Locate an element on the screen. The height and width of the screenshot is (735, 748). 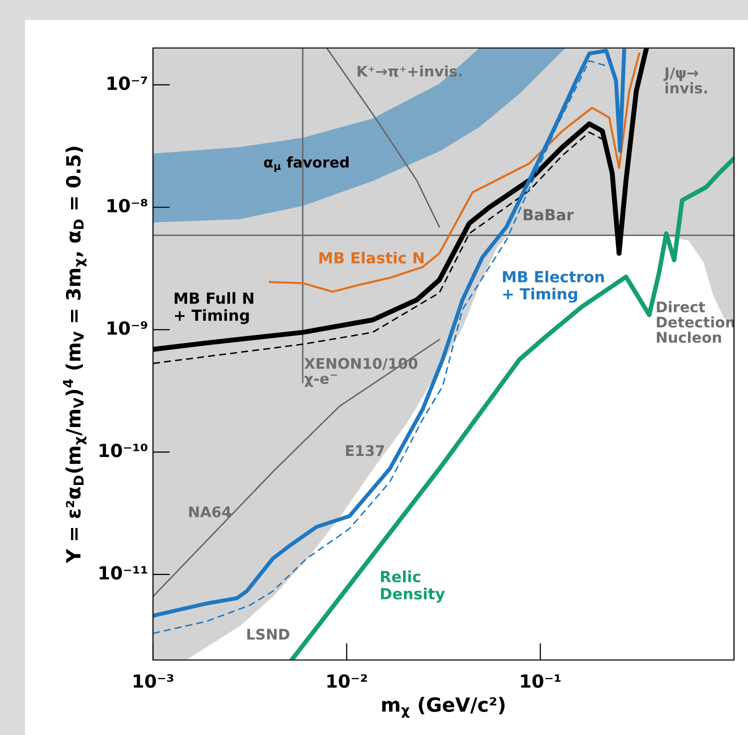
y-tick-label: 10⁻¹¹ is located at coordinates (124, 573).